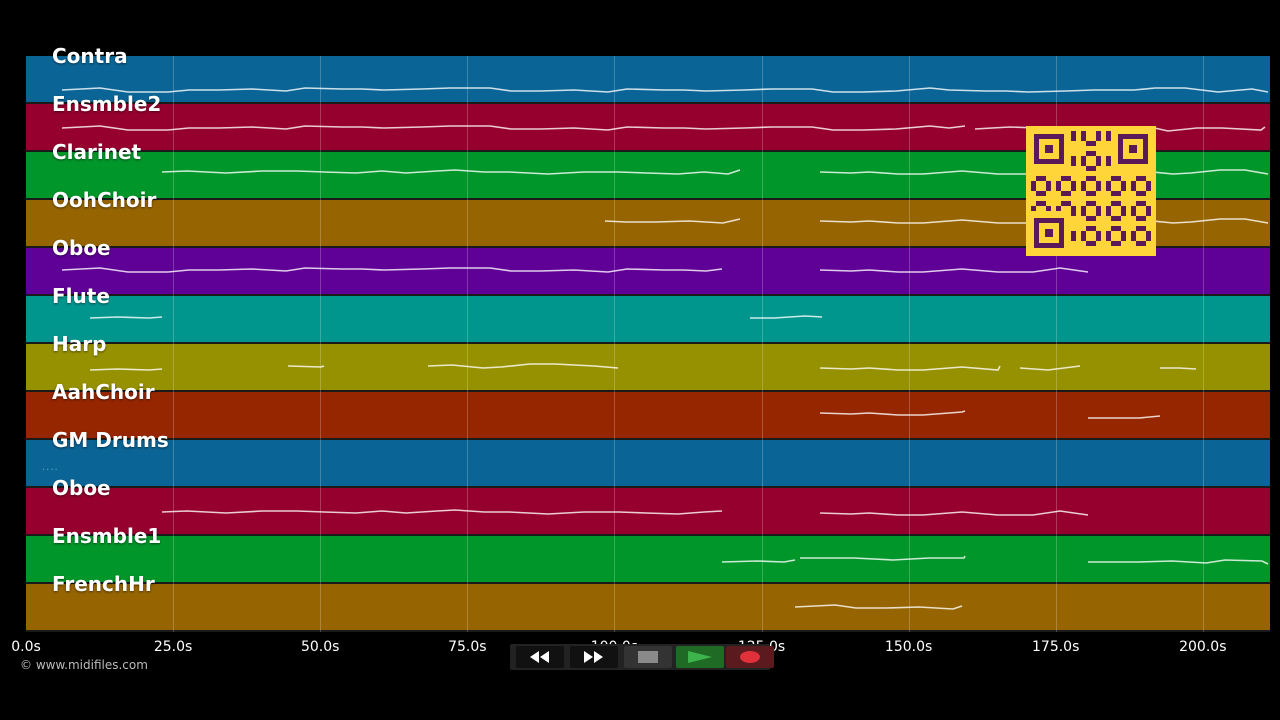 This screenshot has height=720, width=1280. I want to click on qr-code, so click(1091, 191).